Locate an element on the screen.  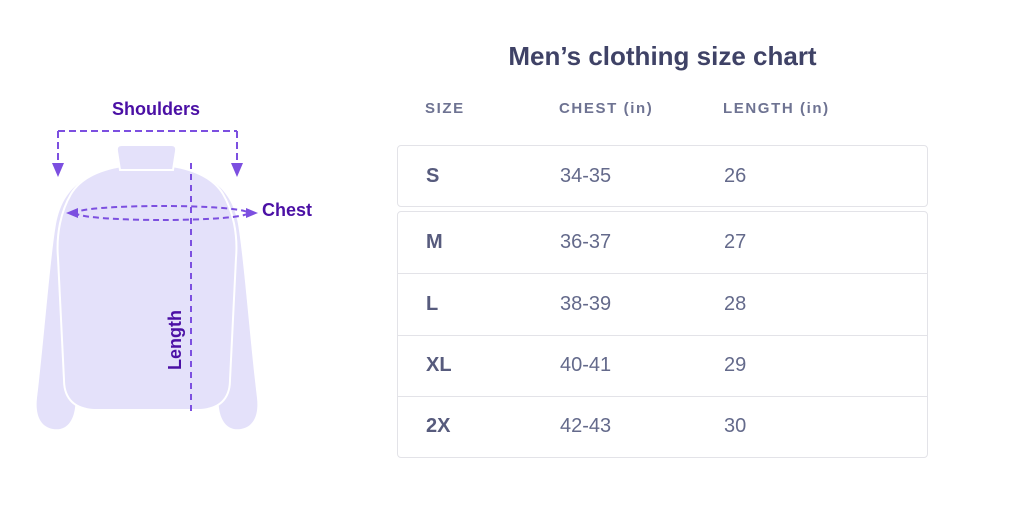
table-row: XL 40-41 29 is located at coordinates (662, 365).